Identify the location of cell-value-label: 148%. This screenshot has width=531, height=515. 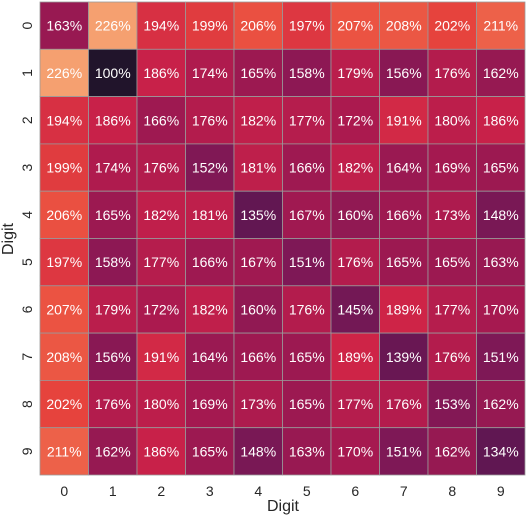
(258, 451).